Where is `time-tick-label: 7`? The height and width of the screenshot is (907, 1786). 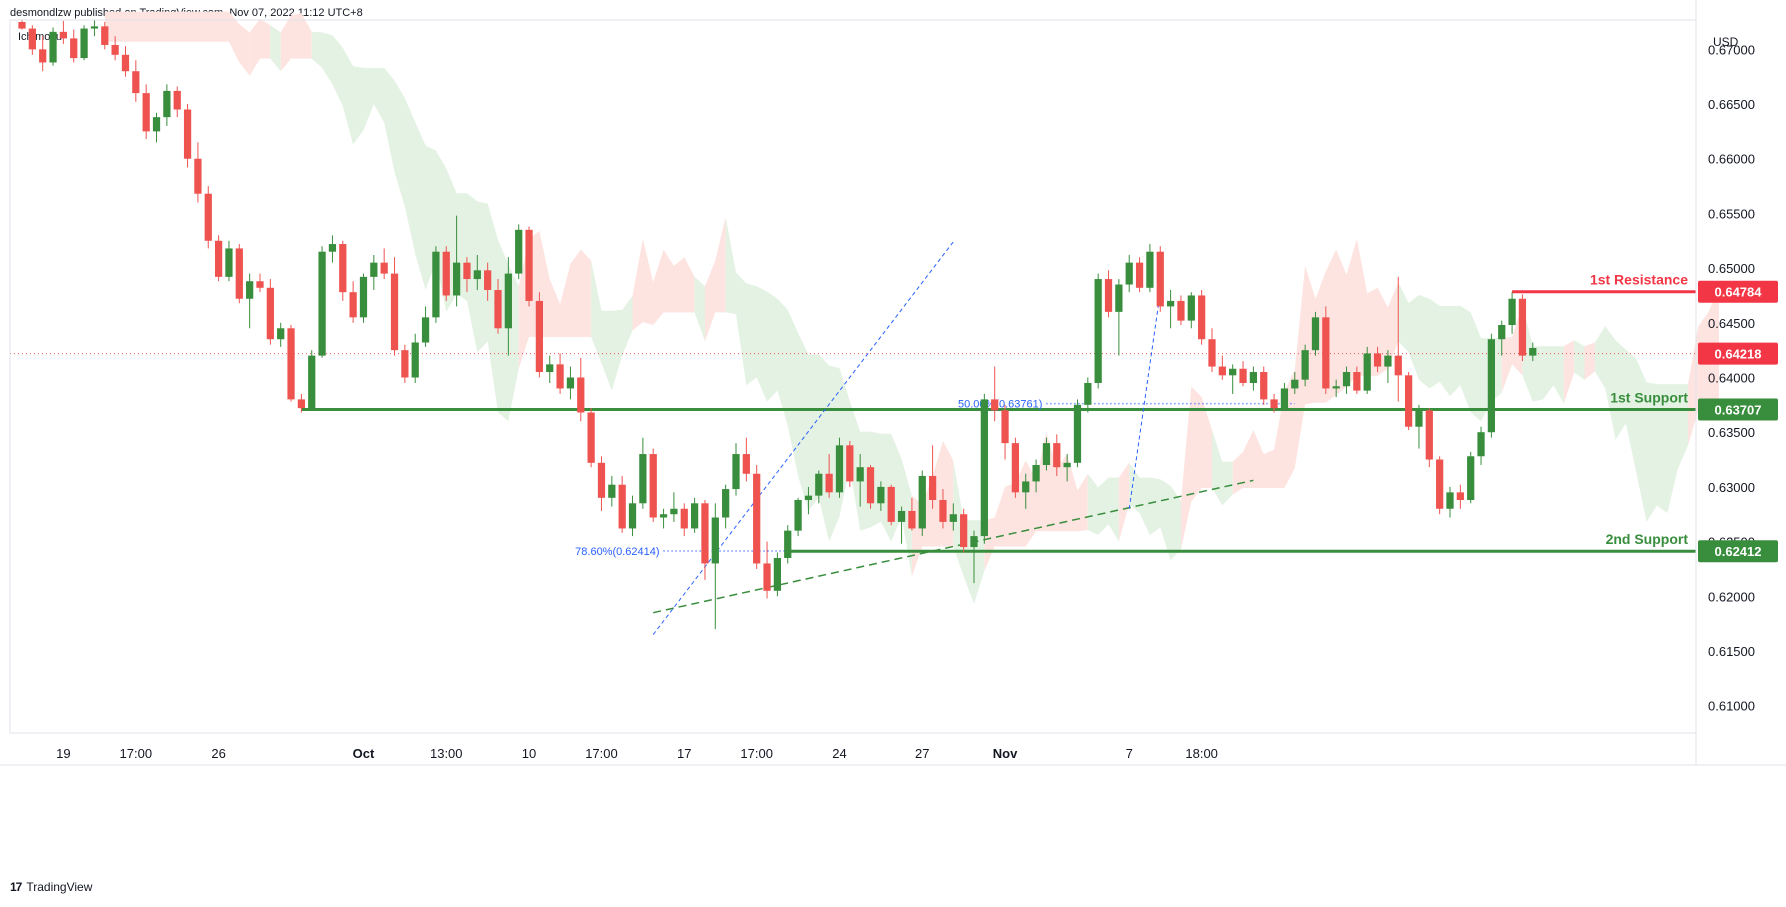
time-tick-label: 7 is located at coordinates (1129, 753).